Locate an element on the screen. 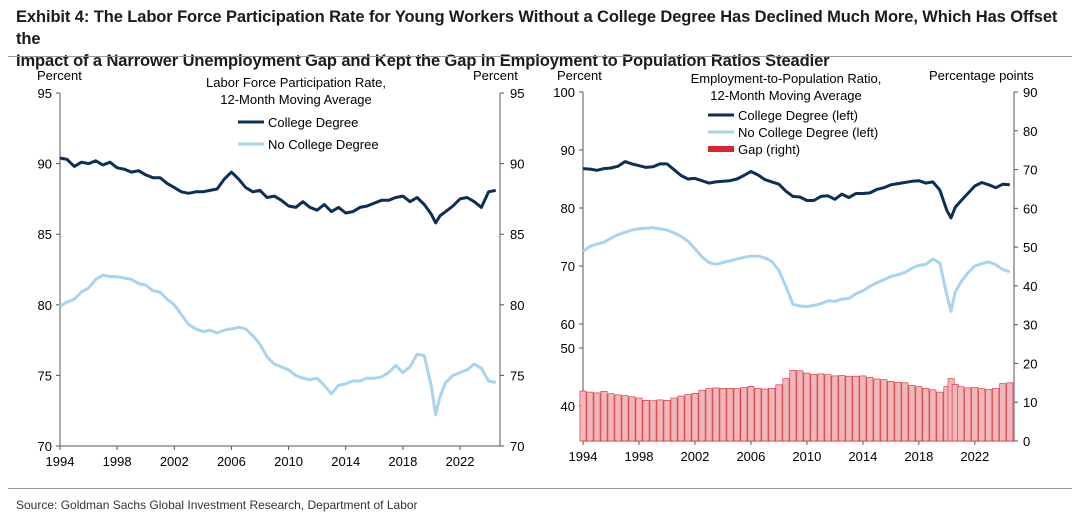  right-y-axis-title: Percentage points is located at coordinates (981, 75).